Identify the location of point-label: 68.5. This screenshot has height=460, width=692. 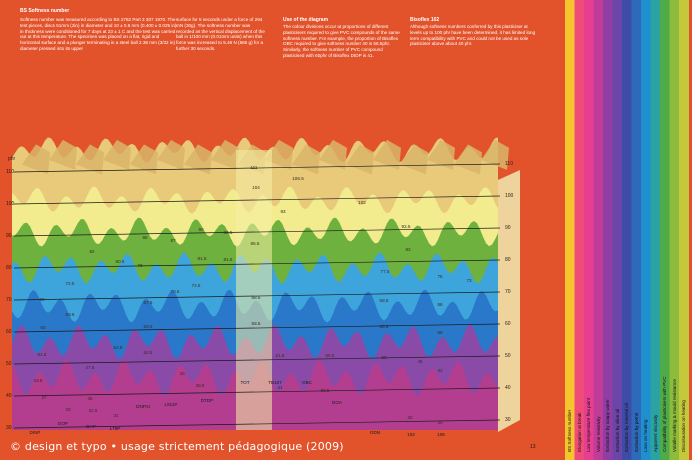
(384, 300).